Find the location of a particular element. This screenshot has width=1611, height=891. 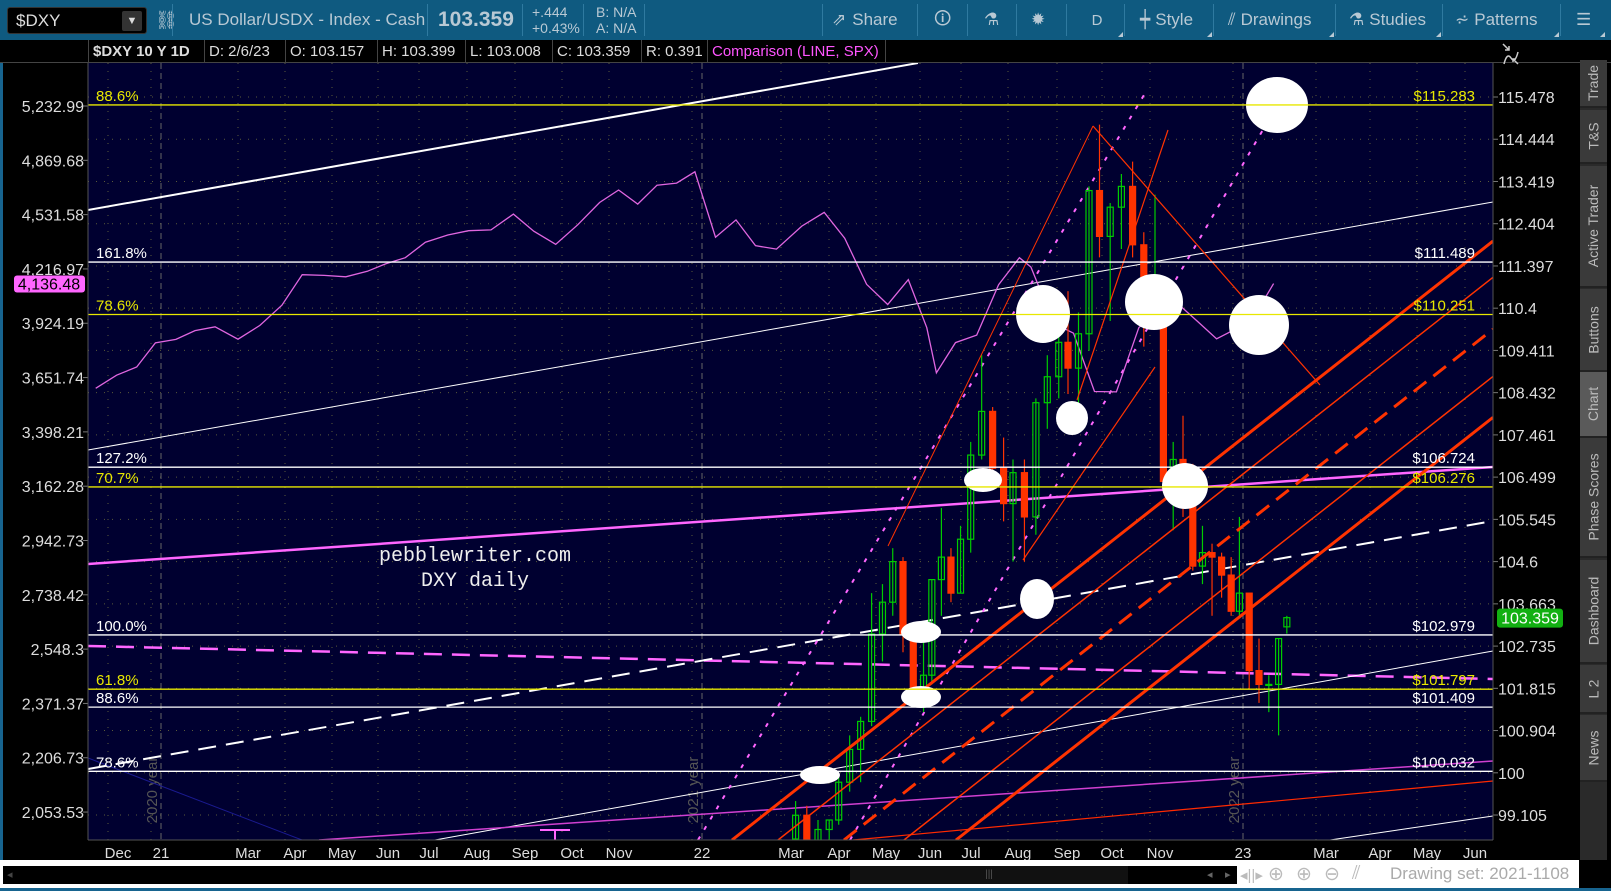

highlight-ellipse is located at coordinates (1037, 599).